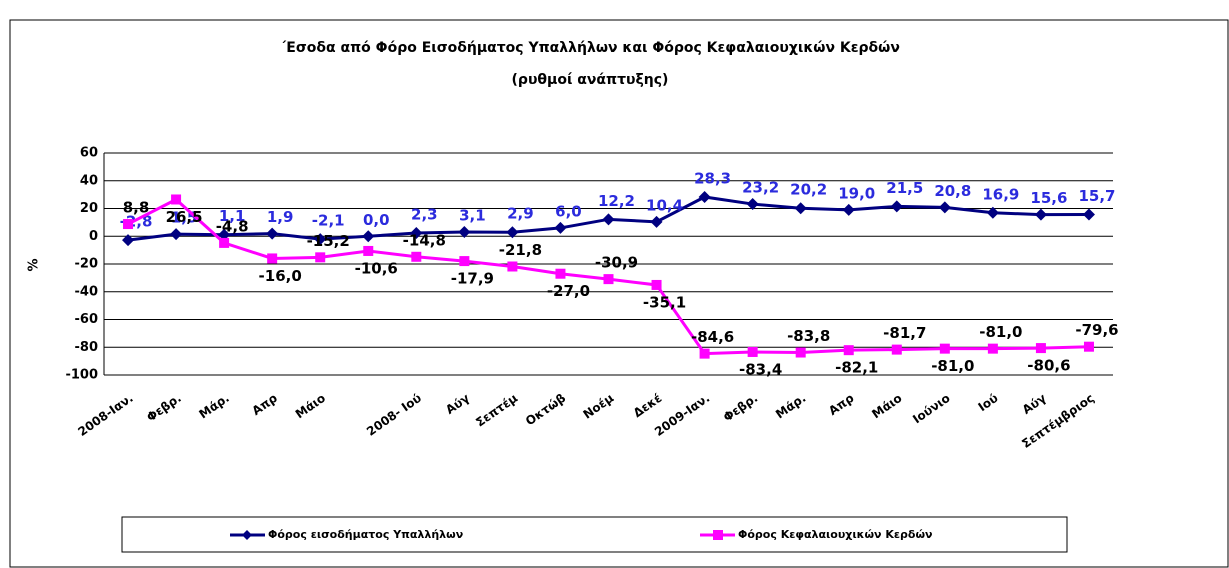 This screenshot has width=1229, height=568. Describe the element at coordinates (664, 205) in the screenshot. I see `data-label: 10,4` at that location.